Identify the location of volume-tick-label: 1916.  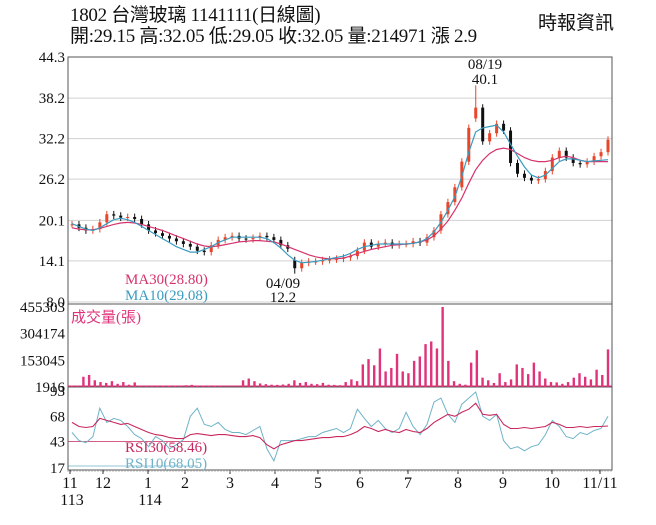
(50, 388).